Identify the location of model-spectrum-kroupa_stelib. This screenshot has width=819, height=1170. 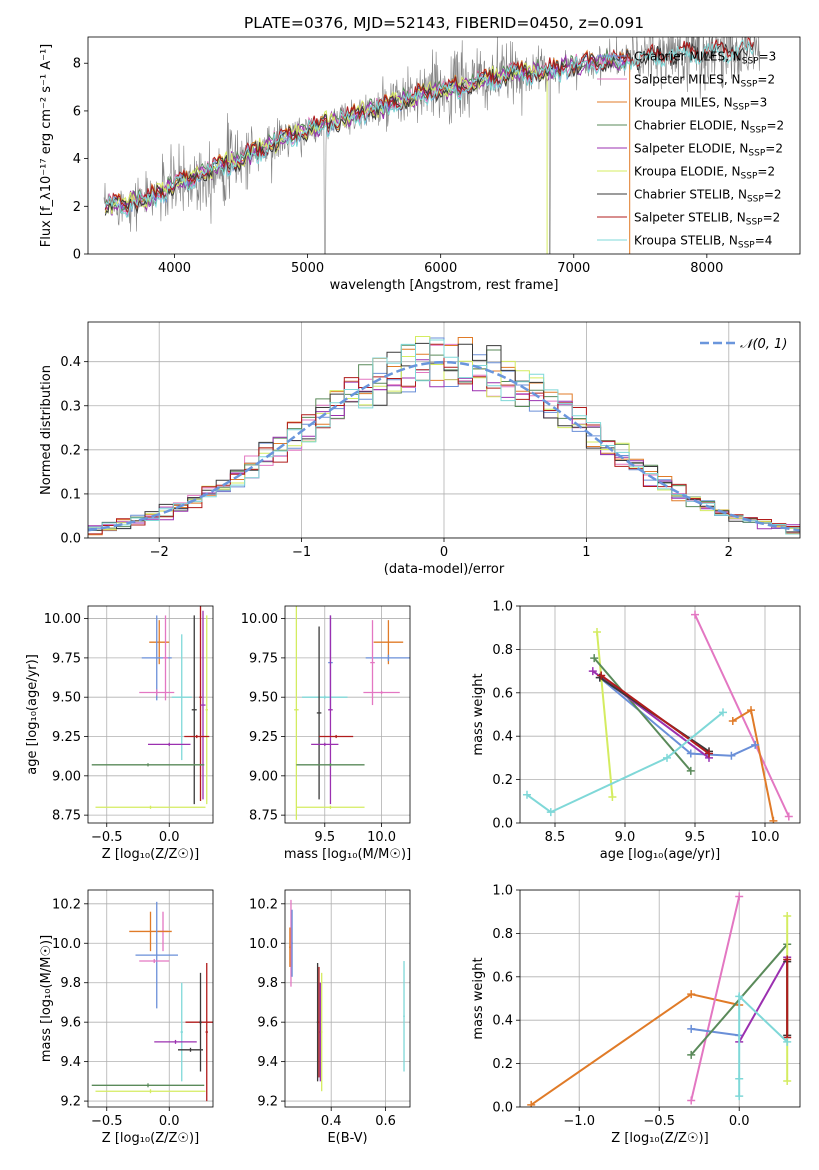
(429, 128).